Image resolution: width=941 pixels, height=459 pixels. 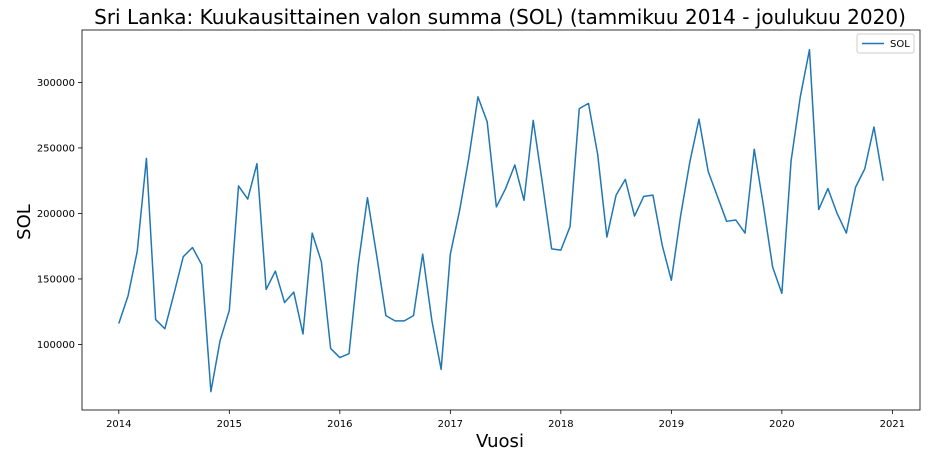 I want to click on x-tick-label: 2016, so click(x=339, y=424).